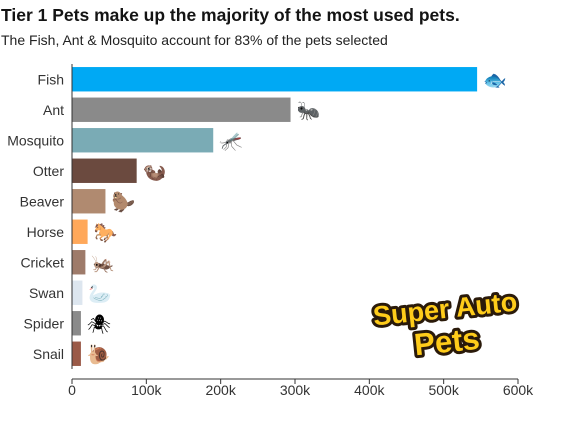  Describe the element at coordinates (99, 355) in the screenshot. I see `snail-icon: 🐌` at that location.